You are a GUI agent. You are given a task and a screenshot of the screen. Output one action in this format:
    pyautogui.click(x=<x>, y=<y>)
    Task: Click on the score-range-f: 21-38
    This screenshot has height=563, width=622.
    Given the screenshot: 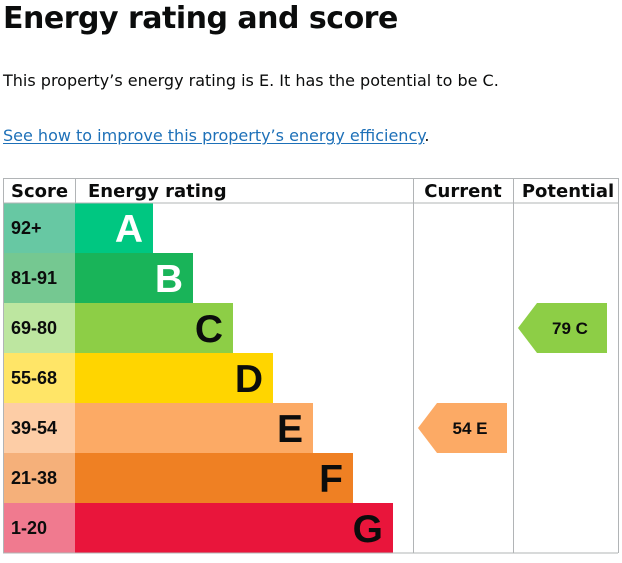 What is the action you would take?
    pyautogui.click(x=34, y=478)
    